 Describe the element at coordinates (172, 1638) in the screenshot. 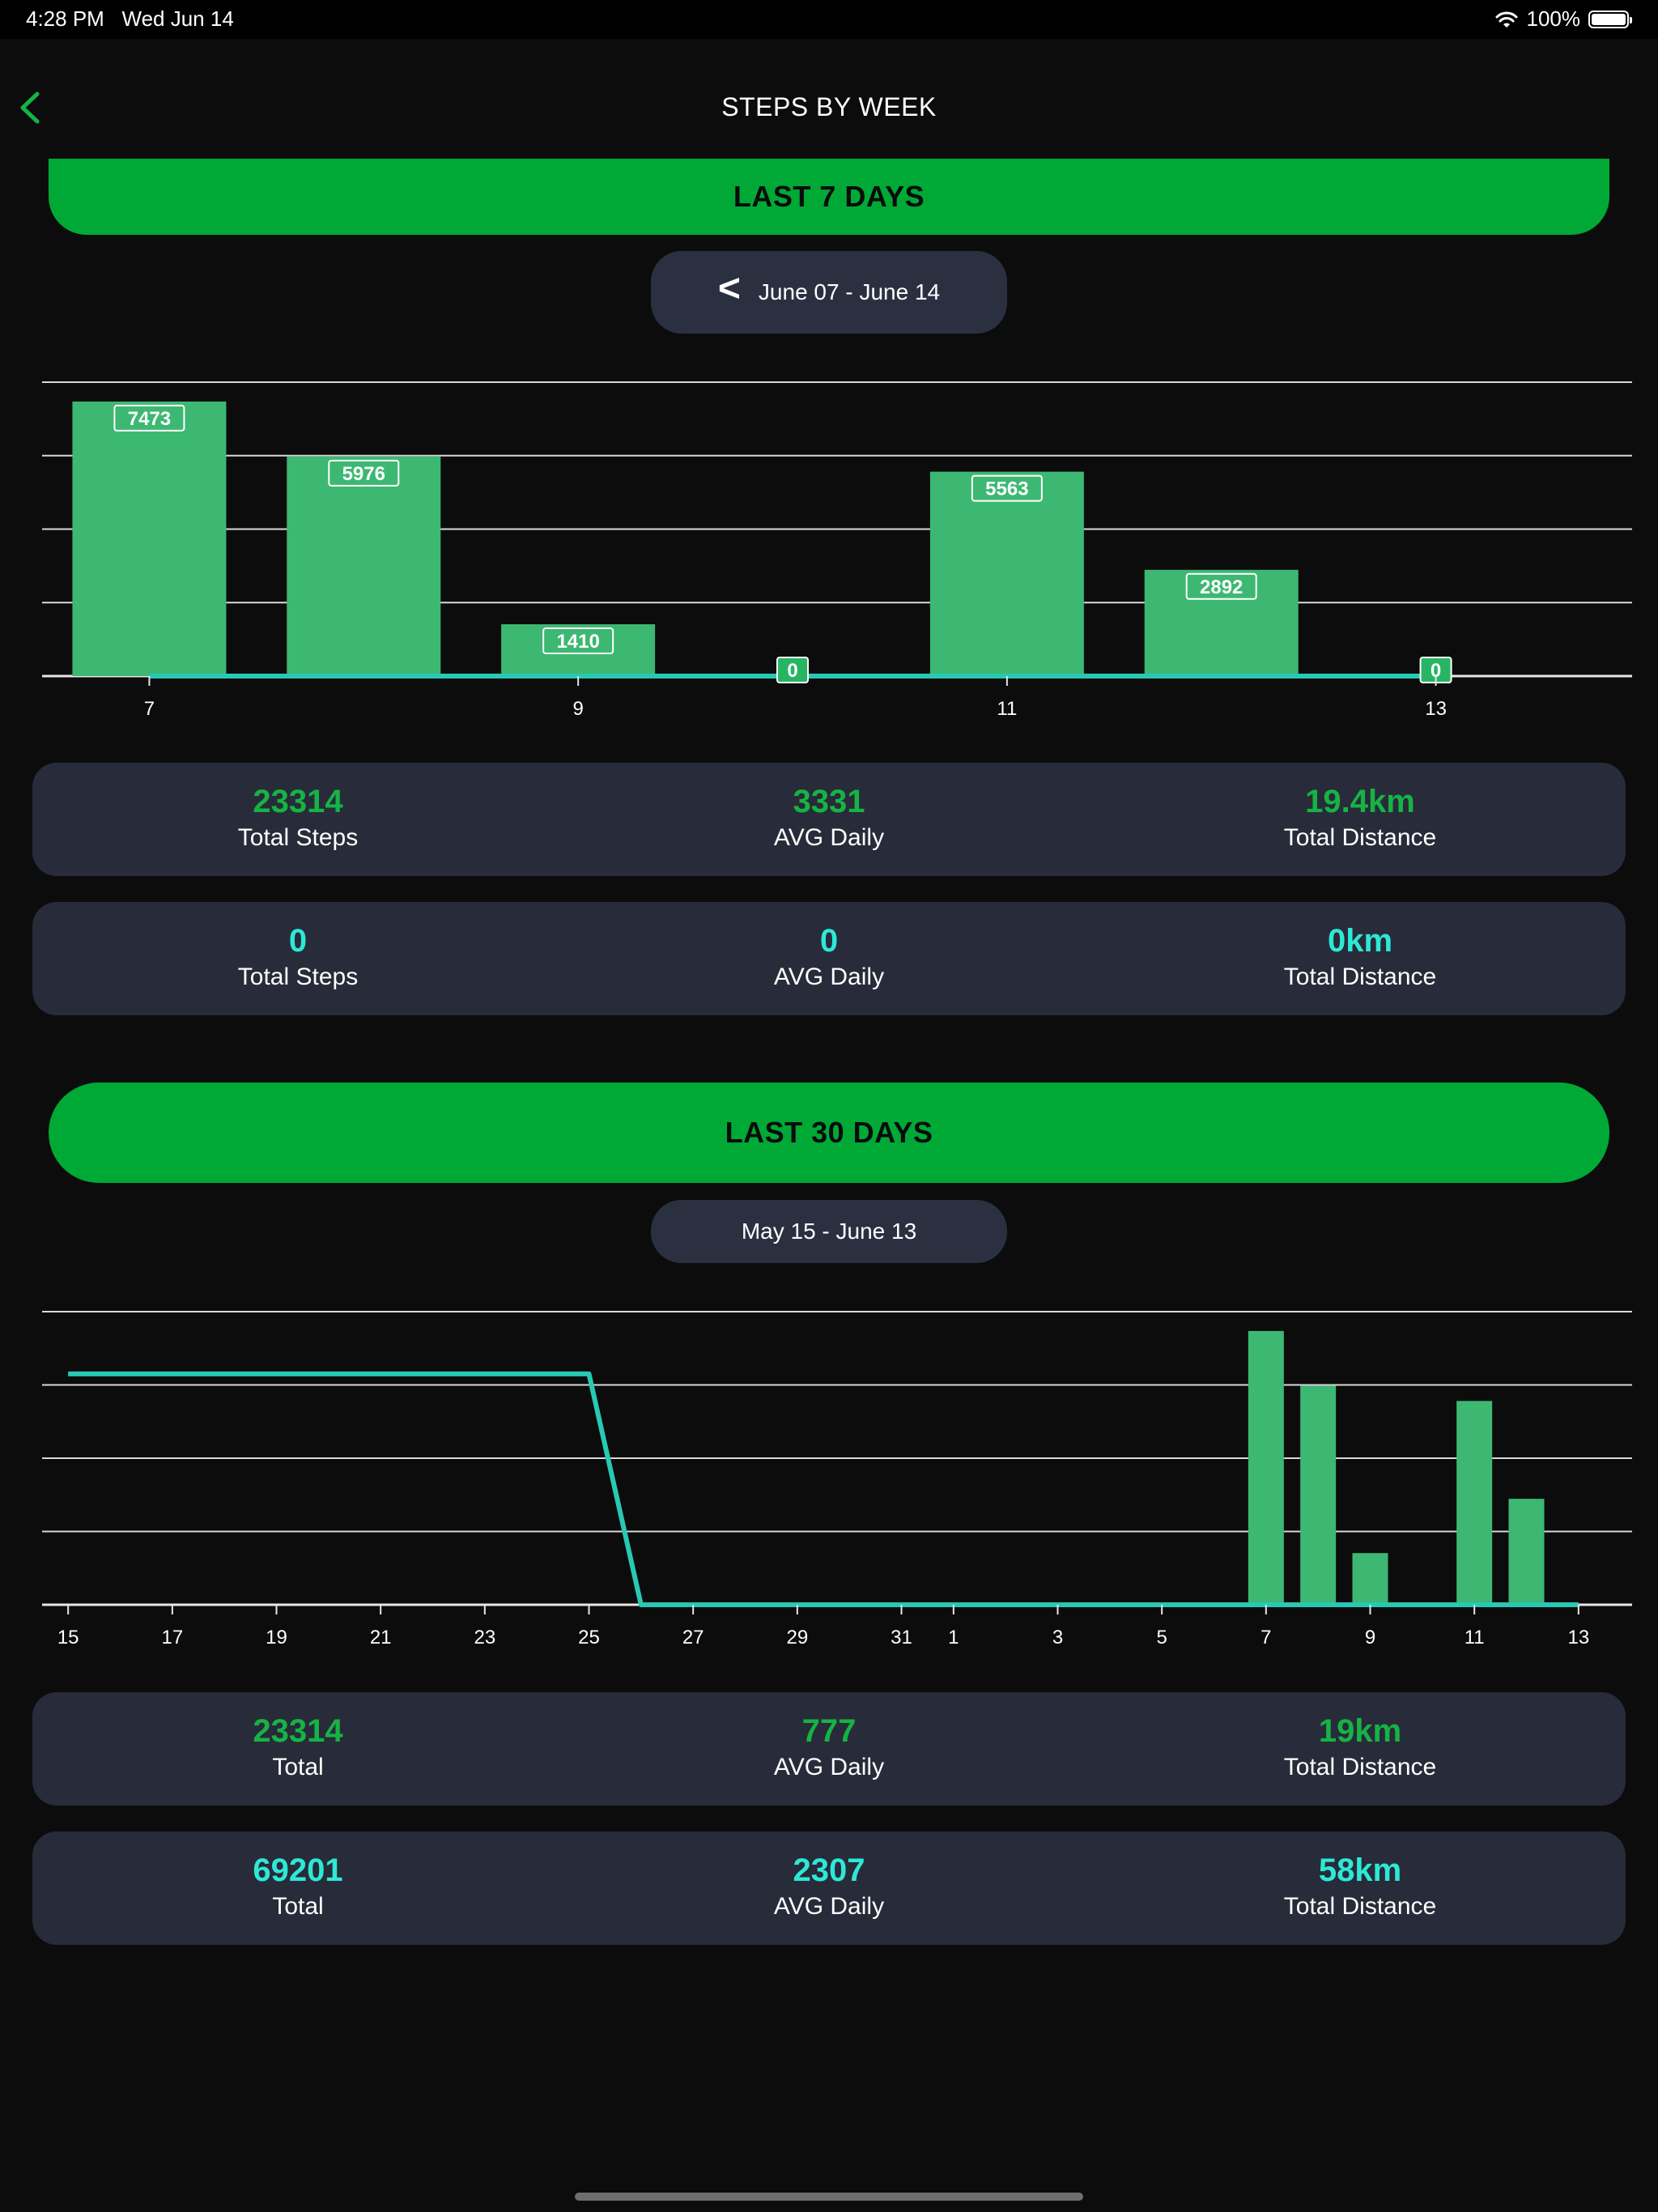

I see `tick-label-17: 17` at that location.